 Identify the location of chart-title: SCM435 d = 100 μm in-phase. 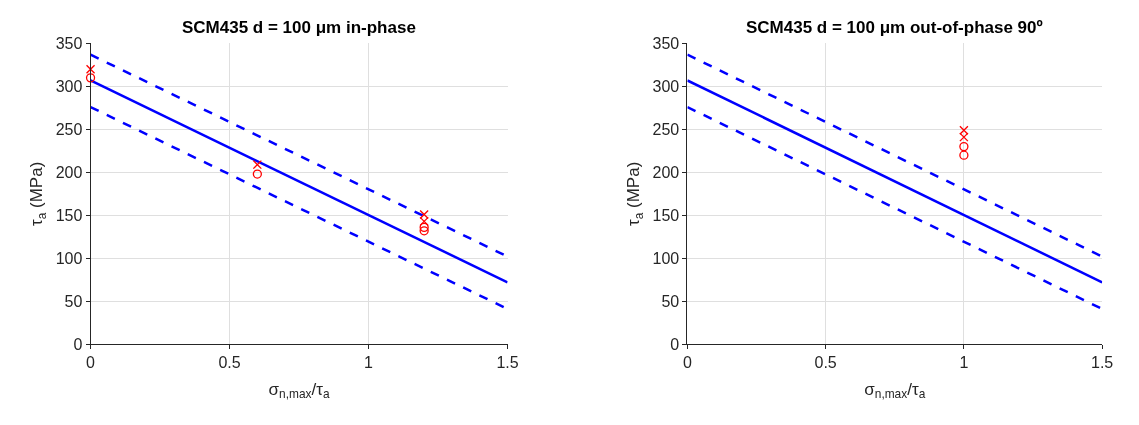
(299, 27).